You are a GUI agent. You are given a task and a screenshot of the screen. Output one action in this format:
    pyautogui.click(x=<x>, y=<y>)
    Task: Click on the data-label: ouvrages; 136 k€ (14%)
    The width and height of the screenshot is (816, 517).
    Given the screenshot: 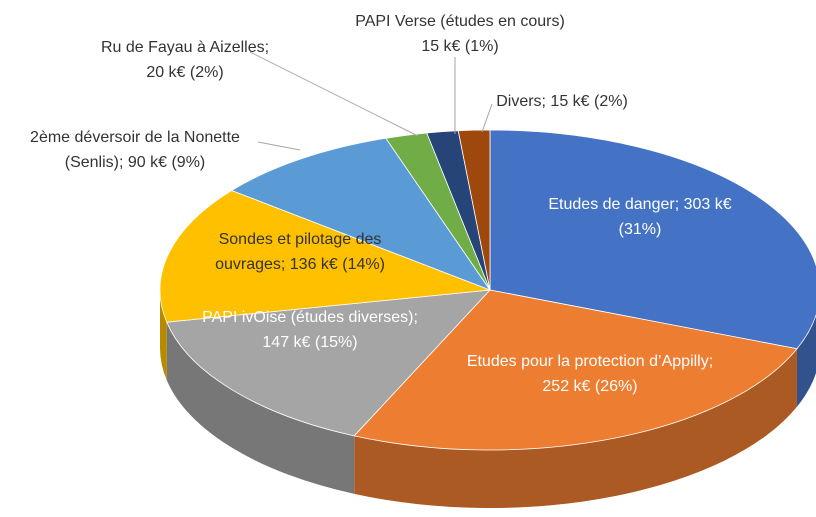 What is the action you would take?
    pyautogui.click(x=300, y=264)
    